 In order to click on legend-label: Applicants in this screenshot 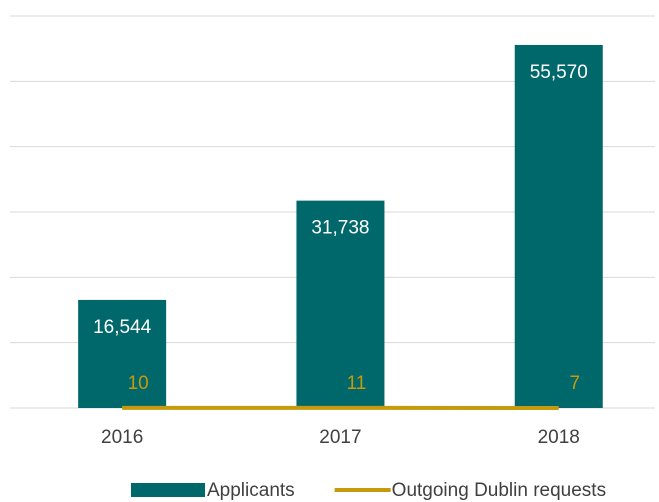, I will do `click(251, 490)`.